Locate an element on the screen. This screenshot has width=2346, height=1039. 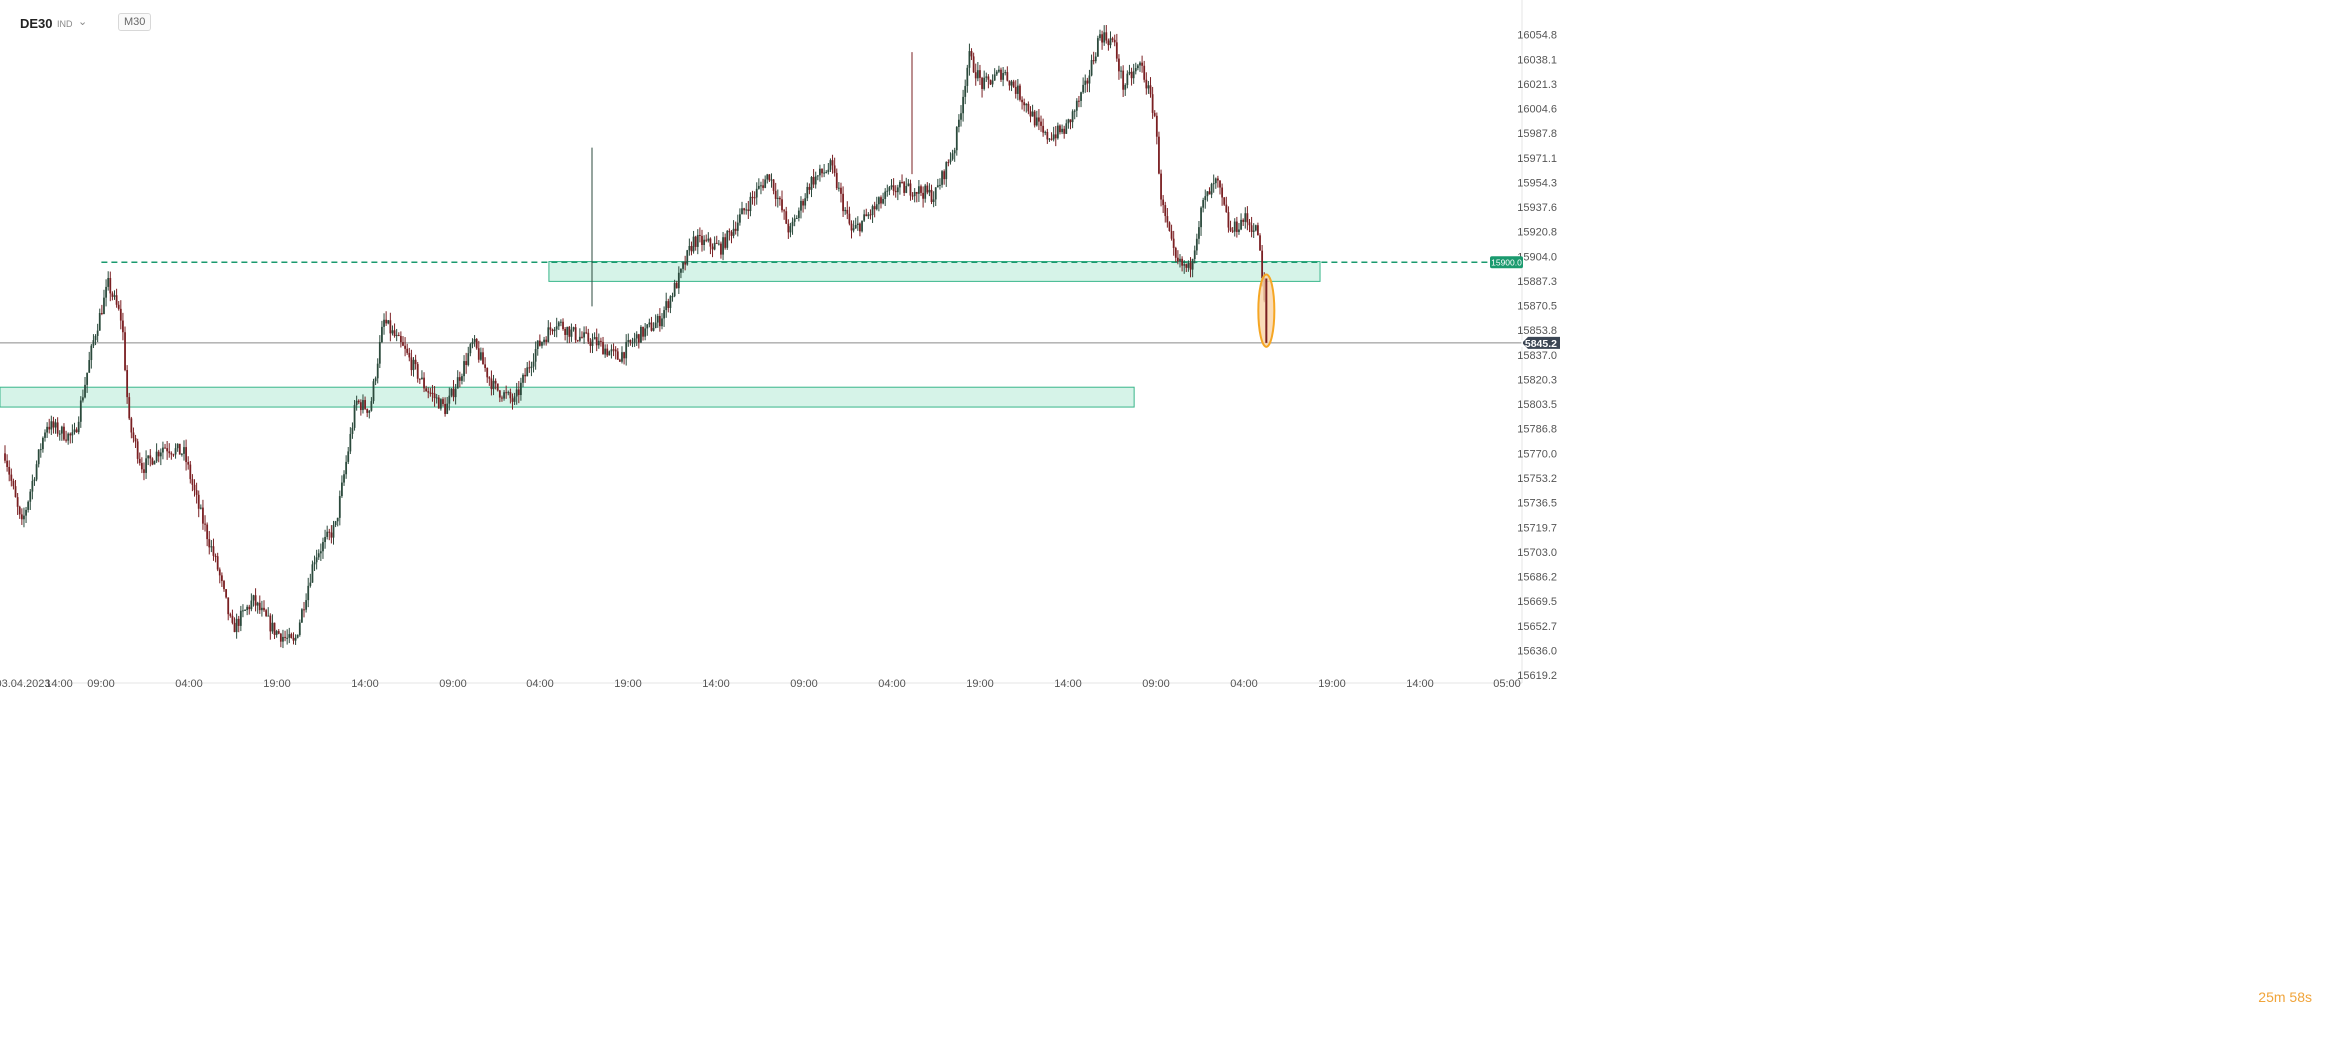
y-tick-label: 15954.3 is located at coordinates (1537, 183).